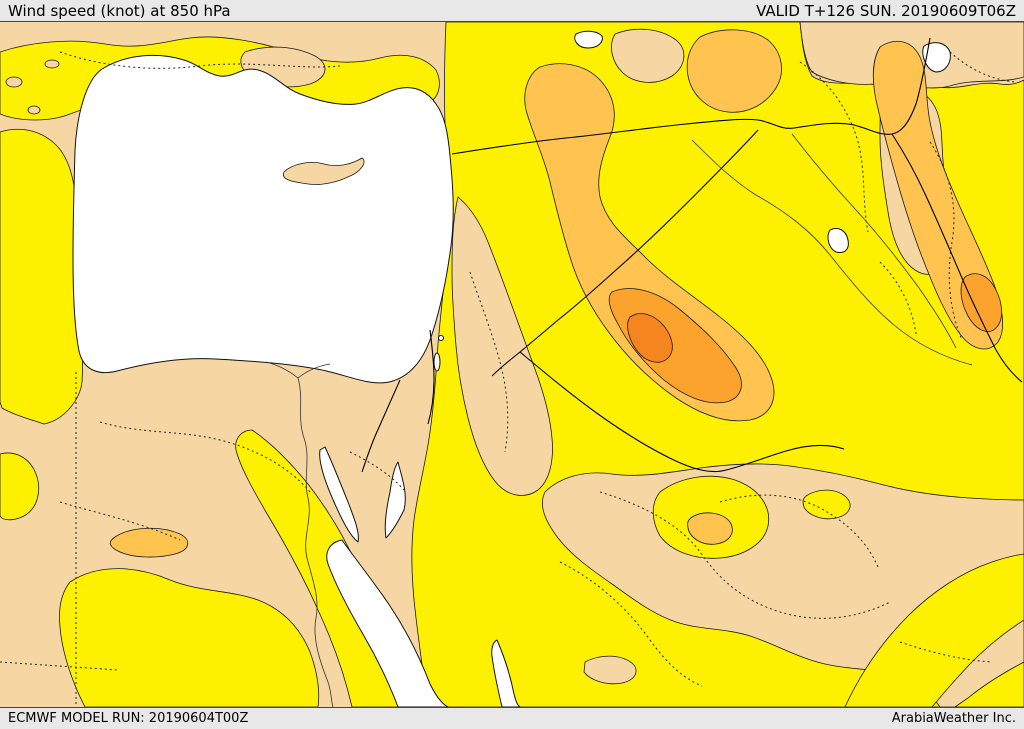 The image size is (1024, 729). I want to click on orange-lens-egypt, so click(149, 542).